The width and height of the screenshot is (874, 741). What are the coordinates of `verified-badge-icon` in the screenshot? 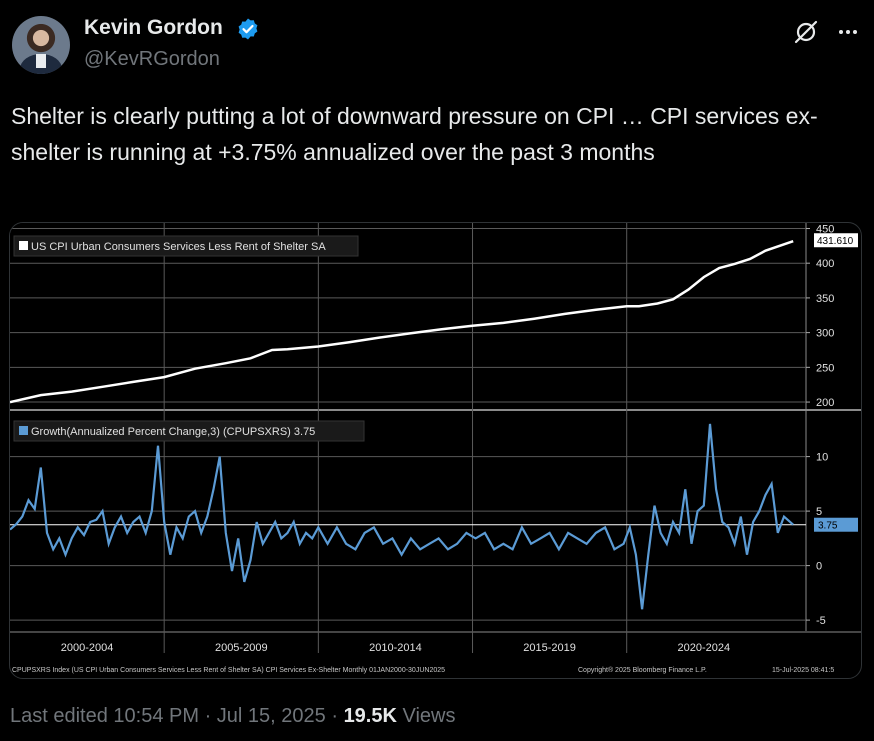 It's located at (248, 29).